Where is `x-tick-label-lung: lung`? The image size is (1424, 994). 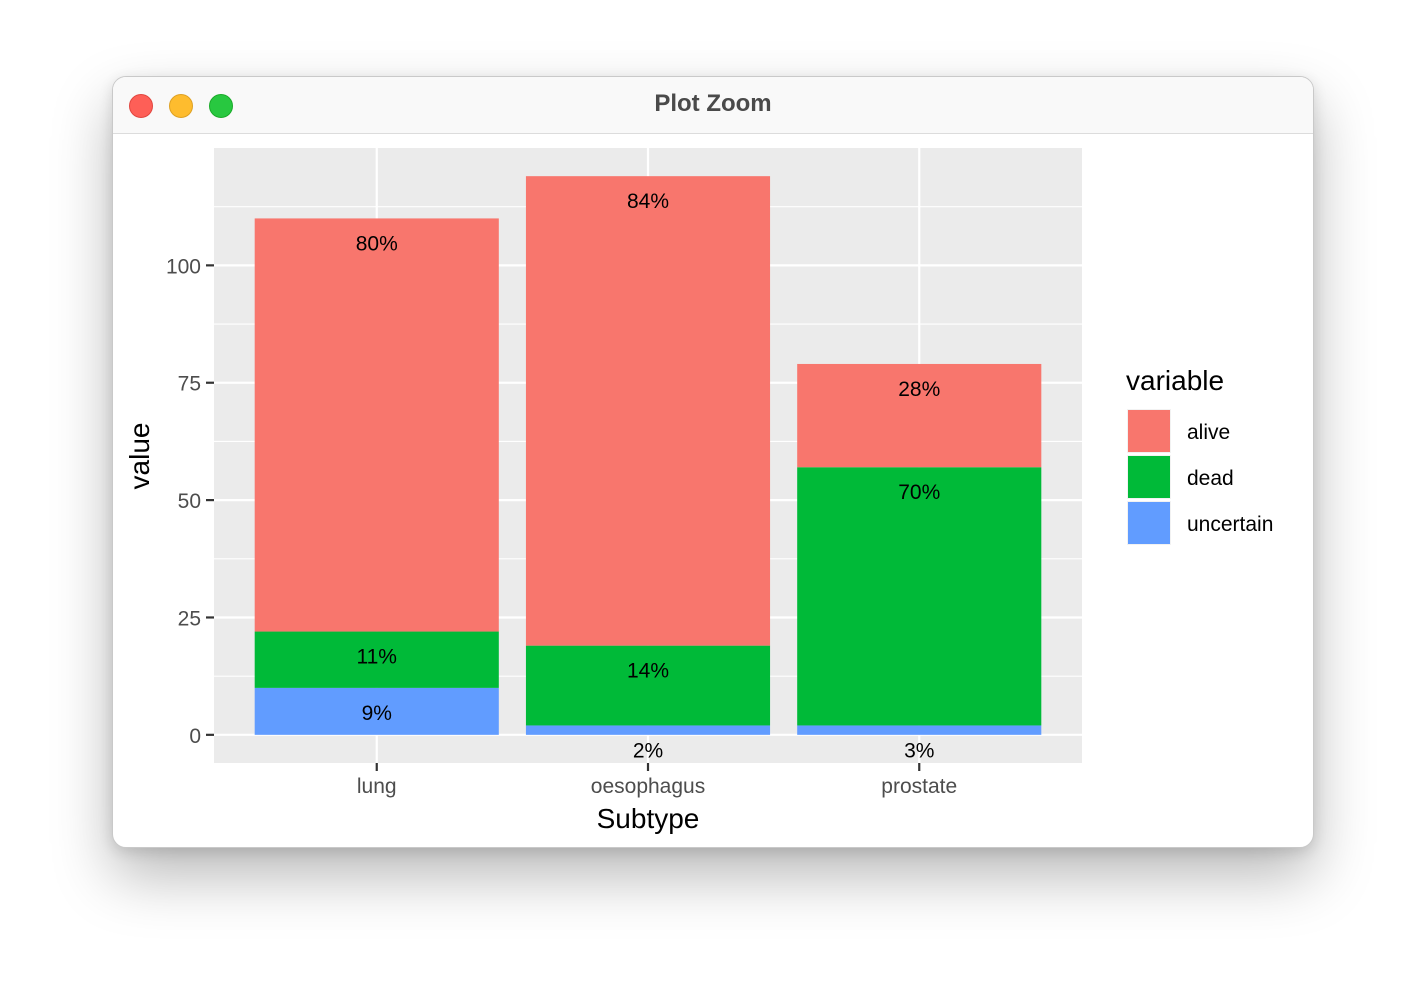 x-tick-label-lung: lung is located at coordinates (377, 786).